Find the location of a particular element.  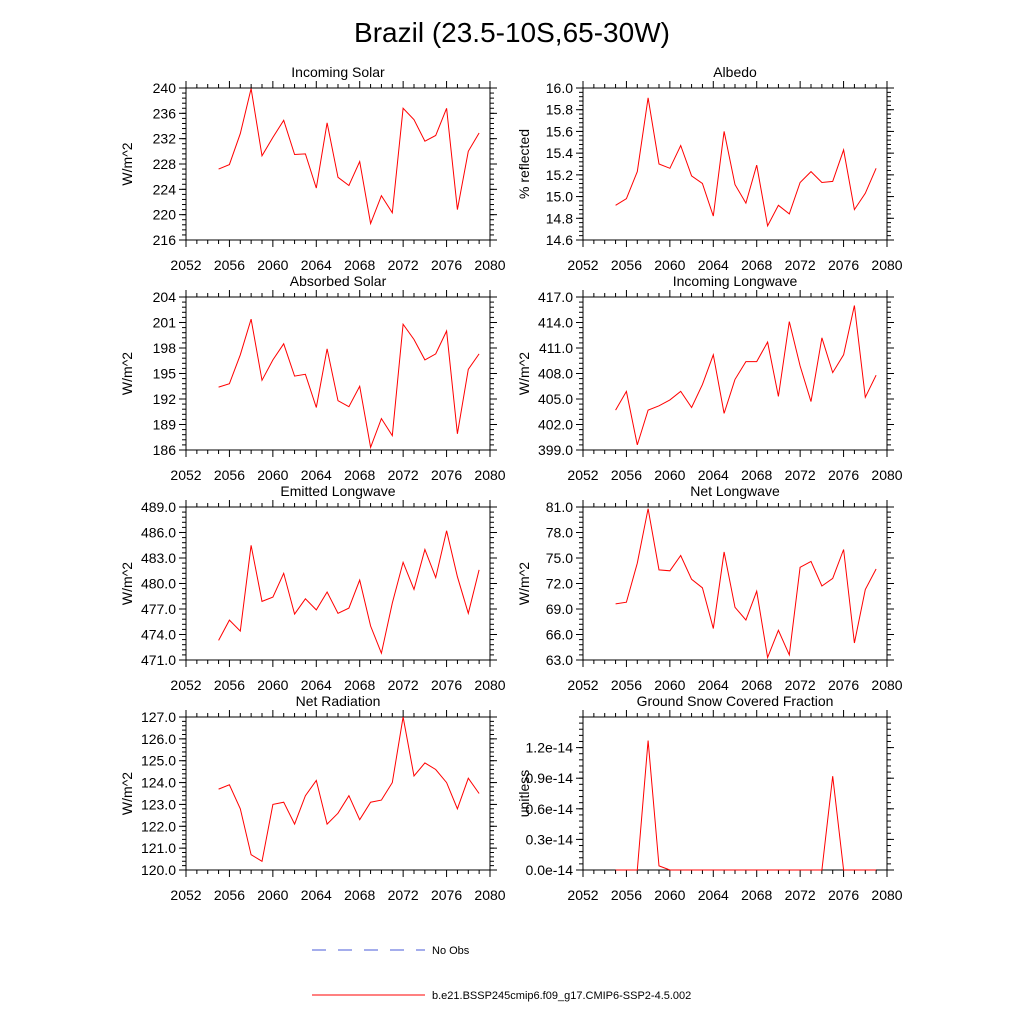

y-tick-label: 201 is located at coordinates (165, 323).